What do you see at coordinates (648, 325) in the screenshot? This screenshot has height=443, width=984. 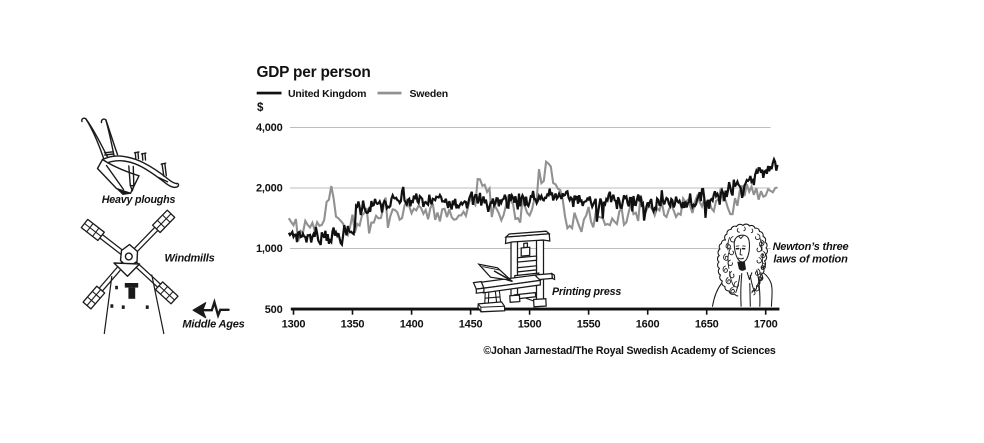 I see `svg-text: 1600` at bounding box center [648, 325].